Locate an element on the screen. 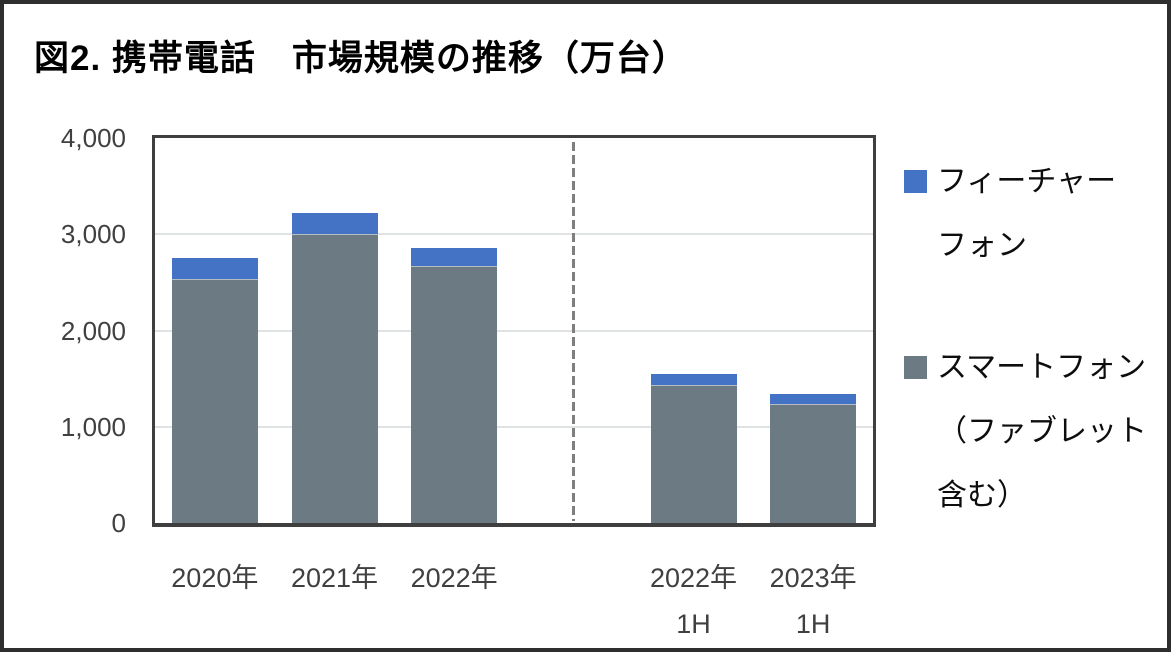 The height and width of the screenshot is (652, 1171). bar-smartphone-2021年 is located at coordinates (334, 378).